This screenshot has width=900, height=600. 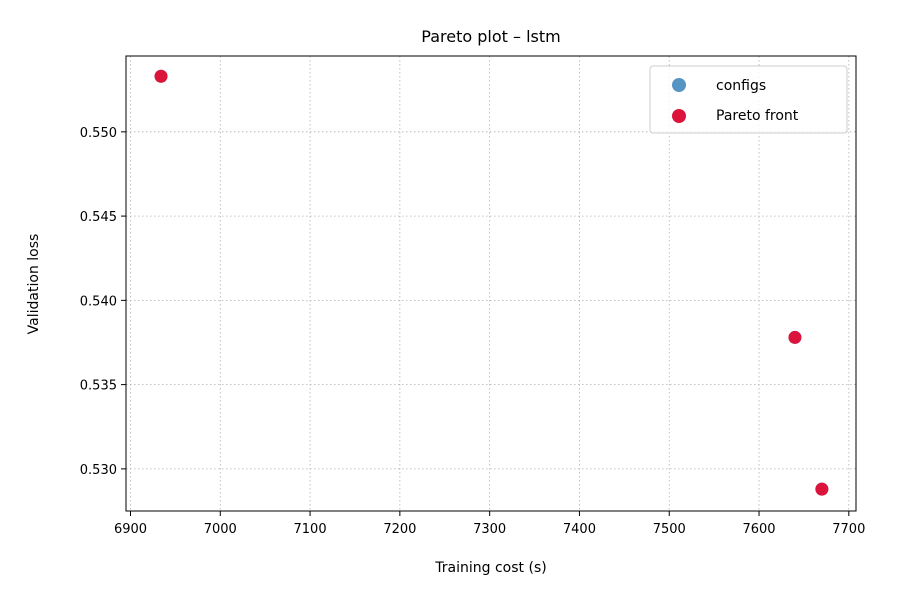 I want to click on legend-marker-pareto-front, so click(x=679, y=116).